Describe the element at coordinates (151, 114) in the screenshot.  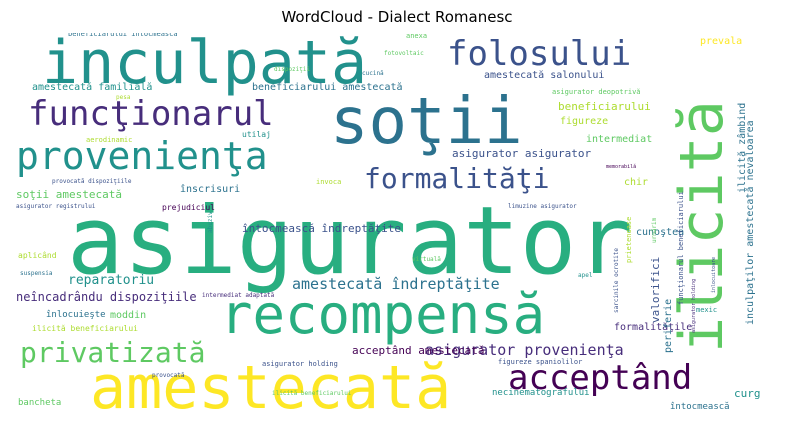
I see `word: funcţionarul` at that location.